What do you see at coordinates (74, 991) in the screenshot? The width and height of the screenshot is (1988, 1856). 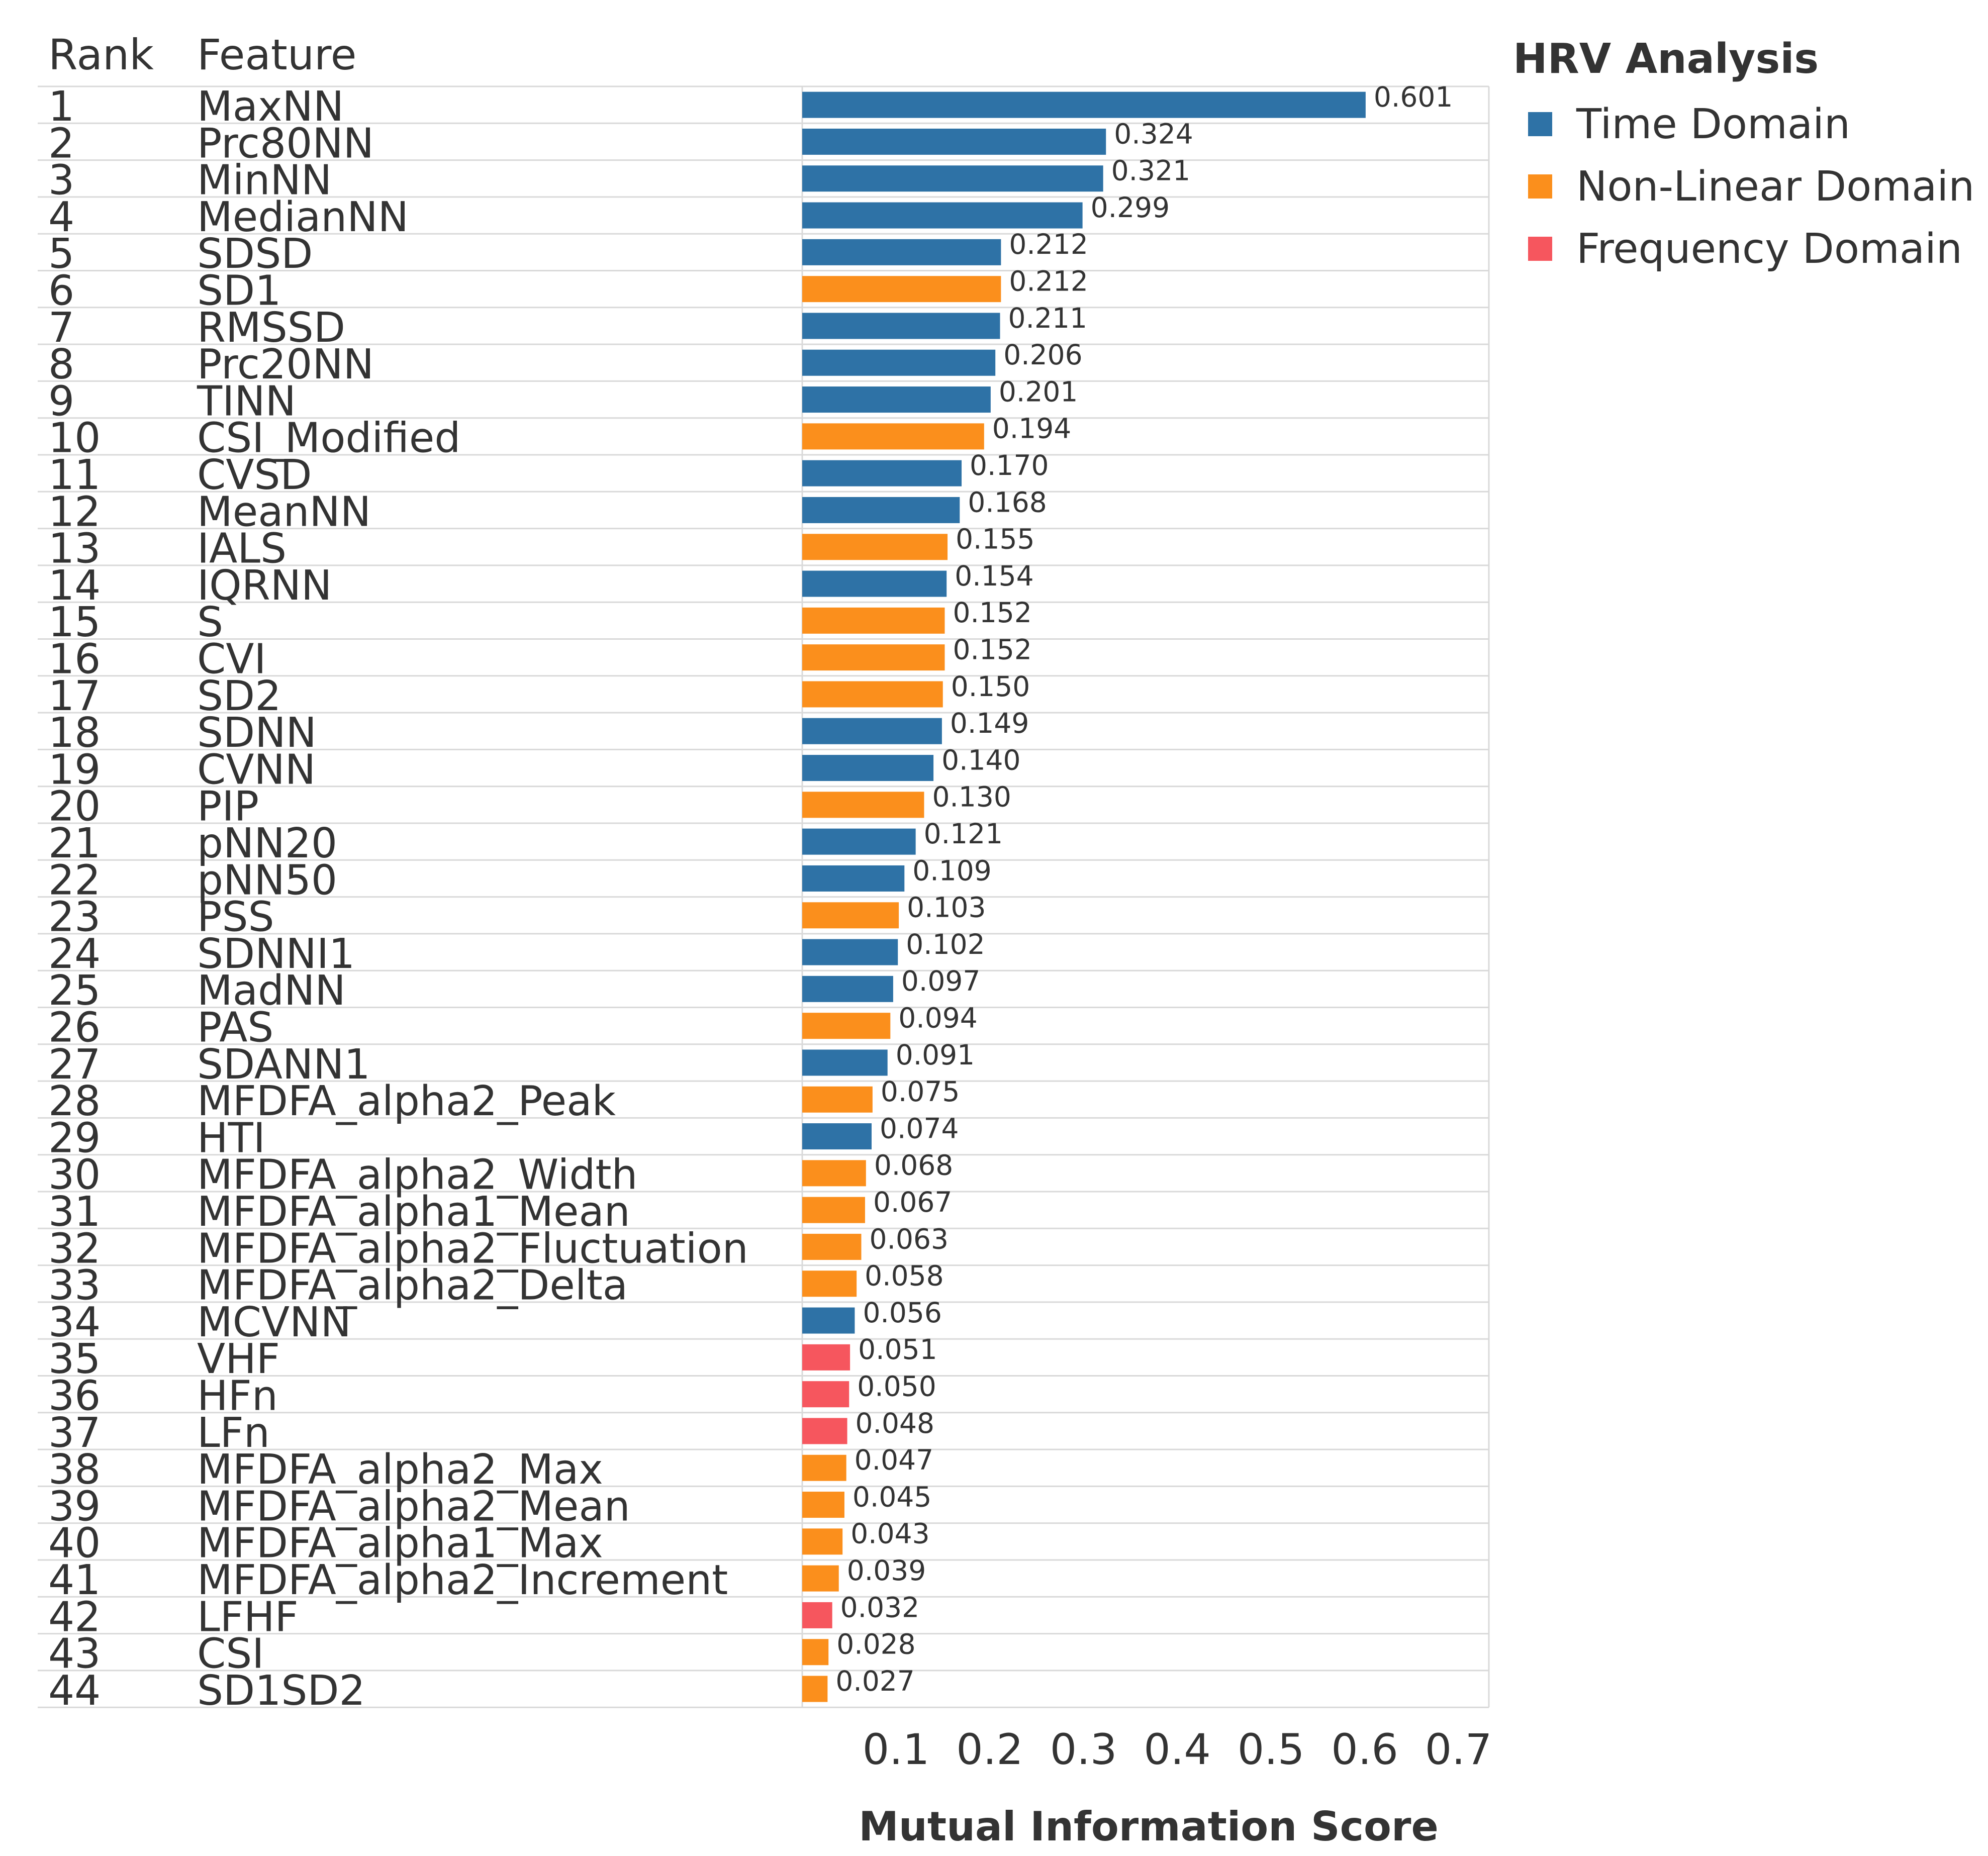 I see `rank-label: 25` at bounding box center [74, 991].